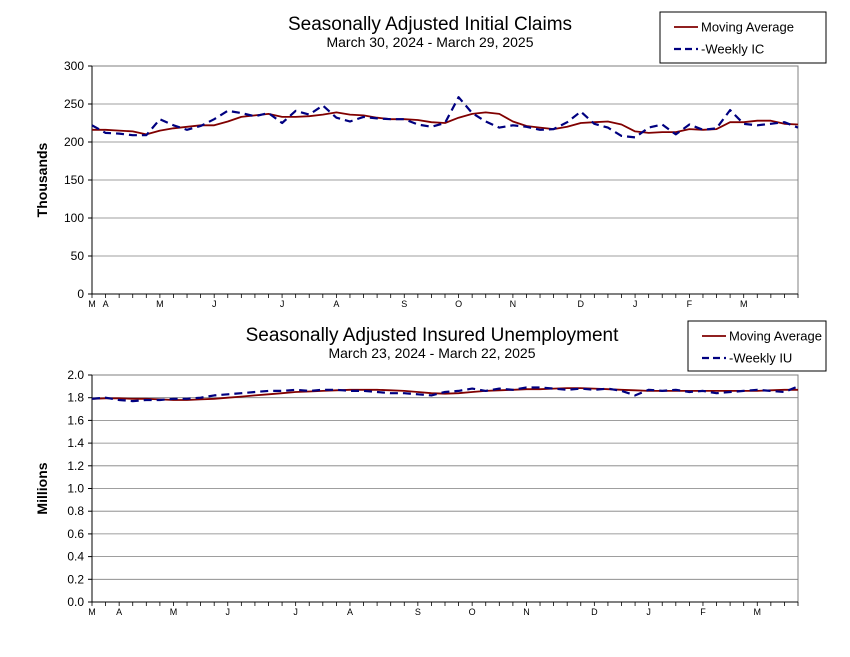 Image resolution: width=850 pixels, height=657 pixels. Describe the element at coordinates (75, 534) in the screenshot. I see `y-tick-label: 0.6` at that location.